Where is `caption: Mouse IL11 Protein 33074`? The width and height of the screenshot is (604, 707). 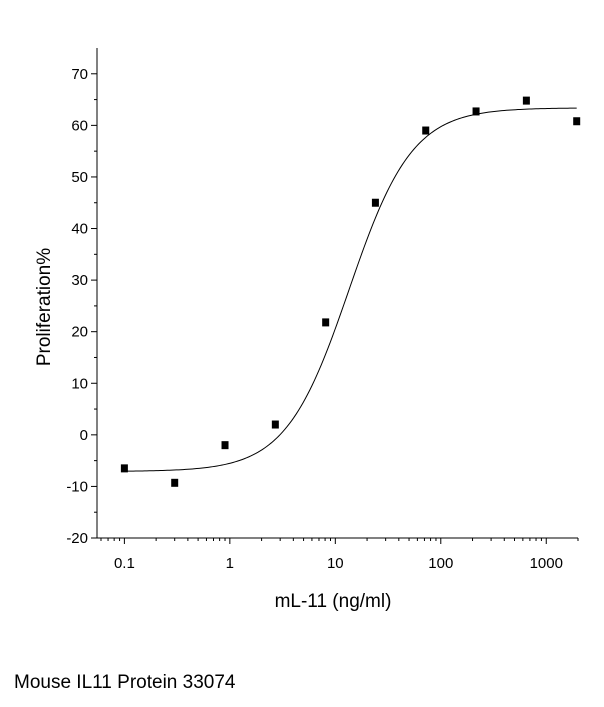
caption: Mouse IL11 Protein 33074 is located at coordinates (125, 682).